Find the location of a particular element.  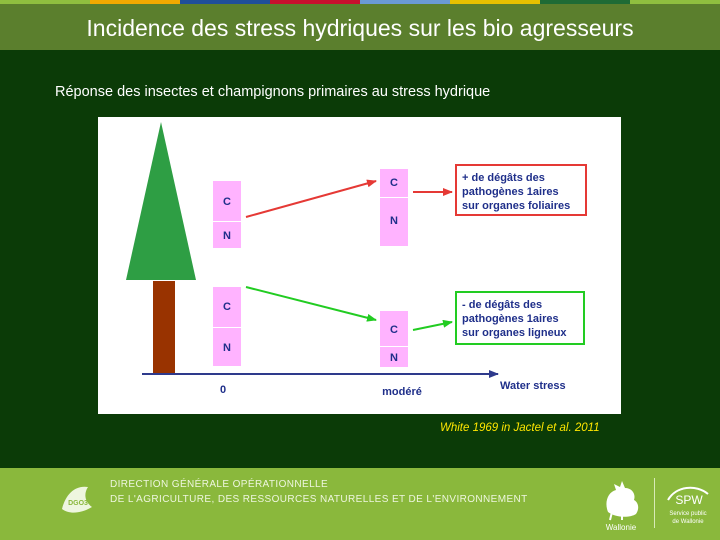

bar-bottom-left-n is located at coordinates (227, 347).